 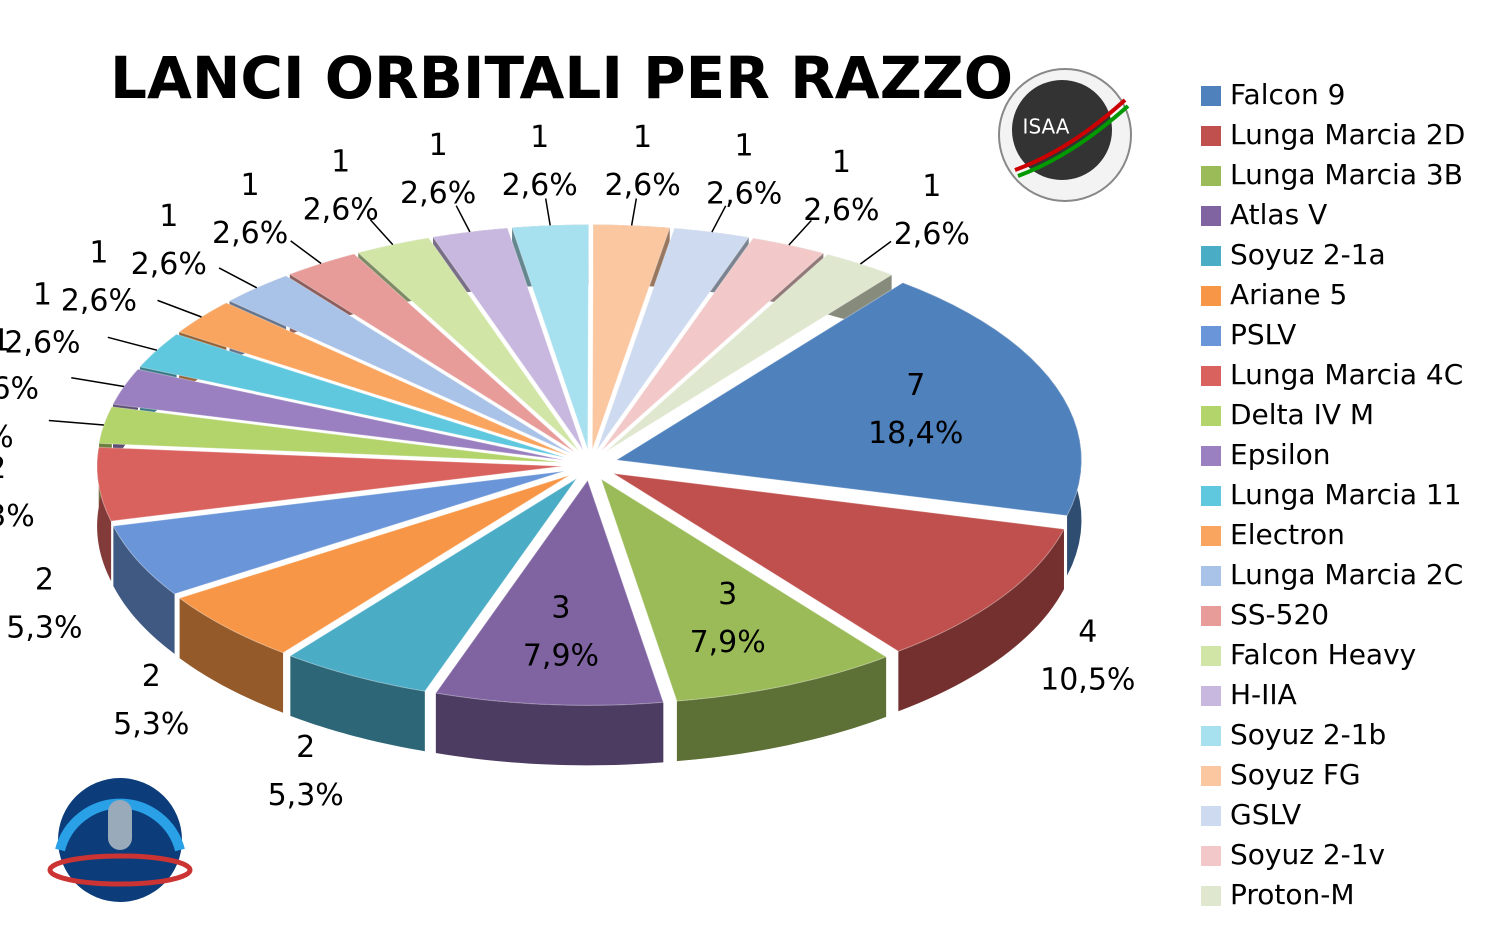 I want to click on legend-label: Lunga Marcia 2D, so click(x=1347, y=134).